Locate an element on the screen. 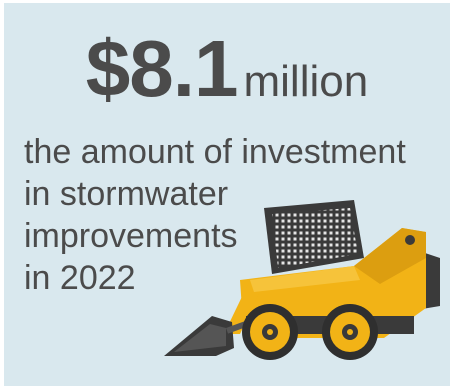 This screenshot has height=391, width=454. investment-amount: $8.1 is located at coordinates (162, 68).